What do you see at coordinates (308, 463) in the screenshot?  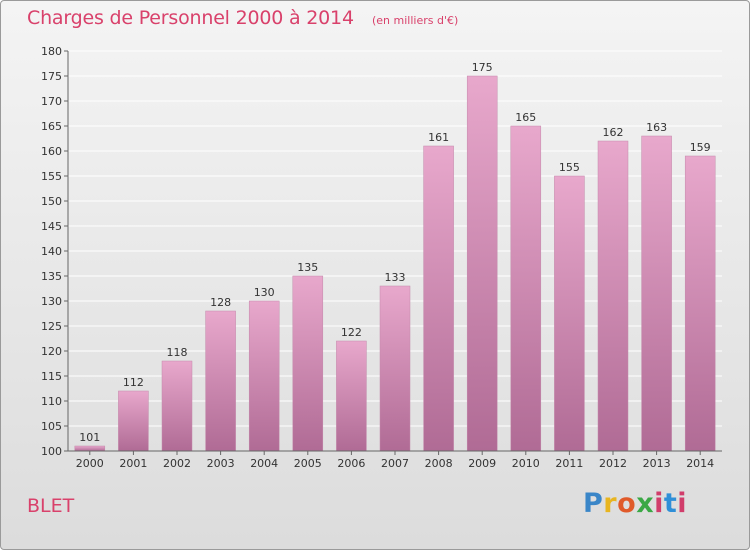 I see `x-tick-label: 2005` at bounding box center [308, 463].